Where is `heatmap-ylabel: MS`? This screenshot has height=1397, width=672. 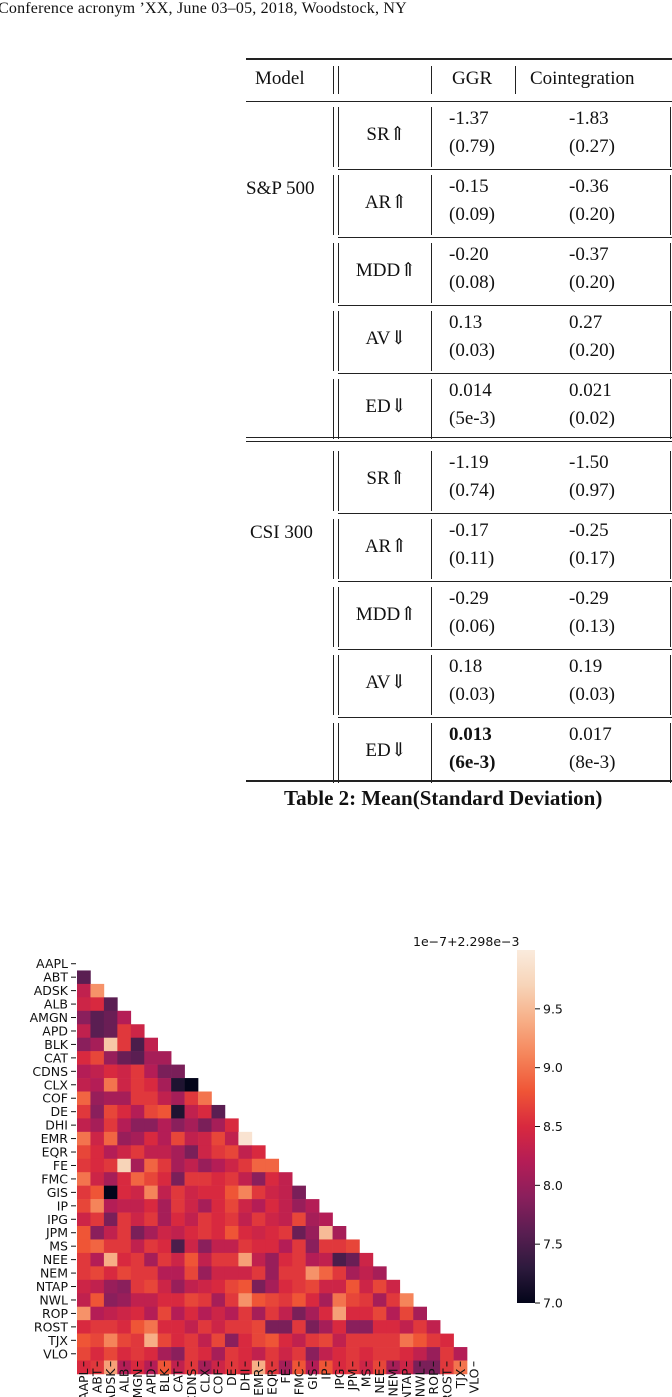
heatmap-ylabel: MS is located at coordinates (58, 1246).